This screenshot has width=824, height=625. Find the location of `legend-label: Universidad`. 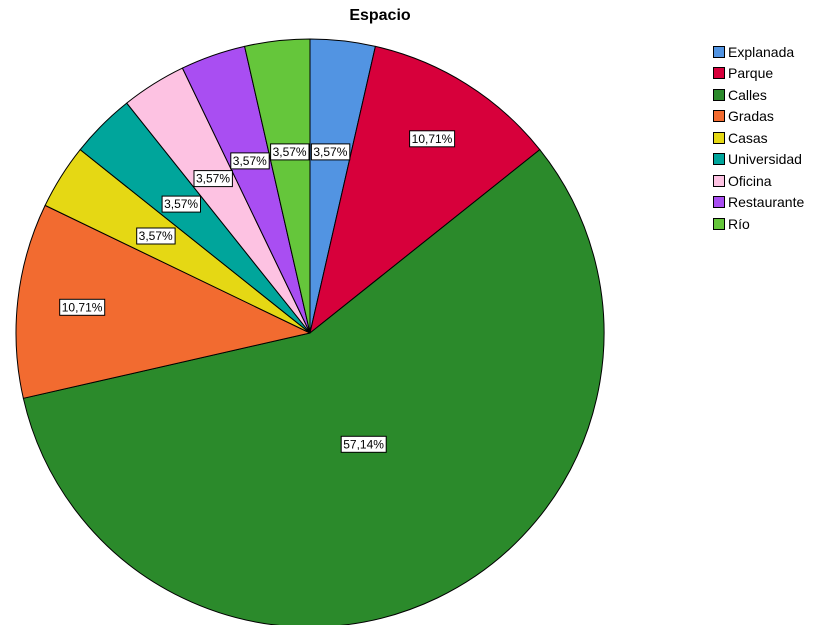

legend-label: Universidad is located at coordinates (765, 159).